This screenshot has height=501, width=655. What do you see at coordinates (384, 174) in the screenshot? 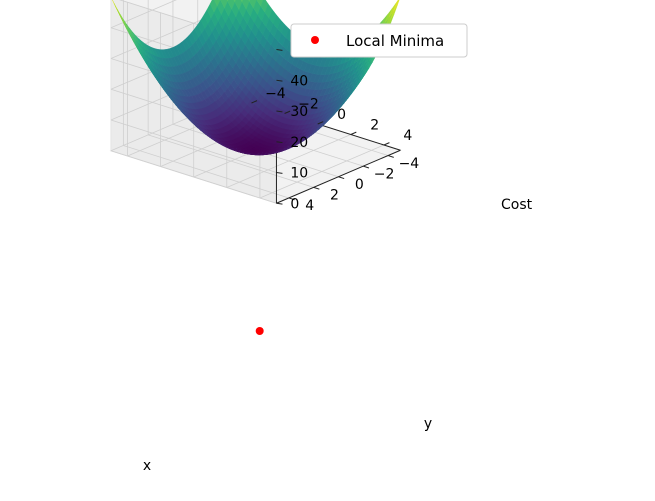
I see `y-tick-label: −2` at bounding box center [384, 174].